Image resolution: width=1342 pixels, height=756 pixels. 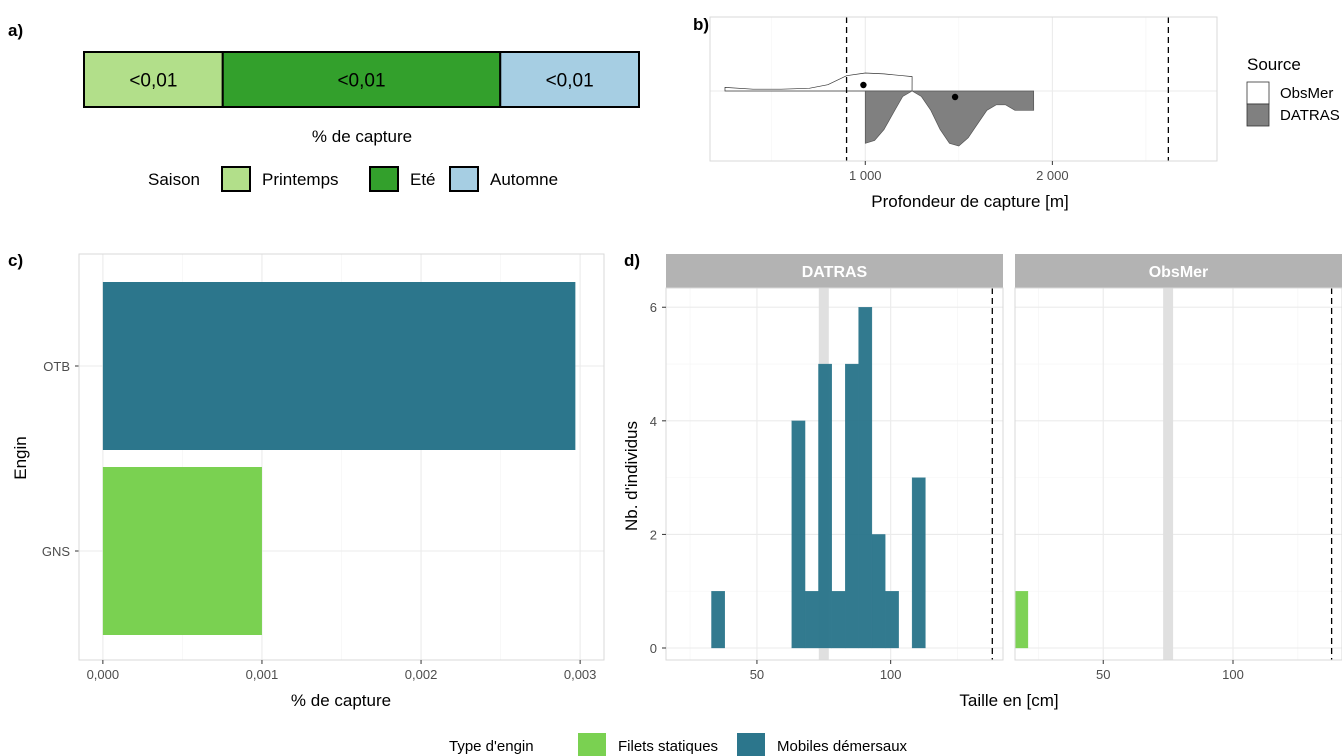 I want to click on season-legend: Saison Printemps Eté Automne, so click(x=353, y=179).